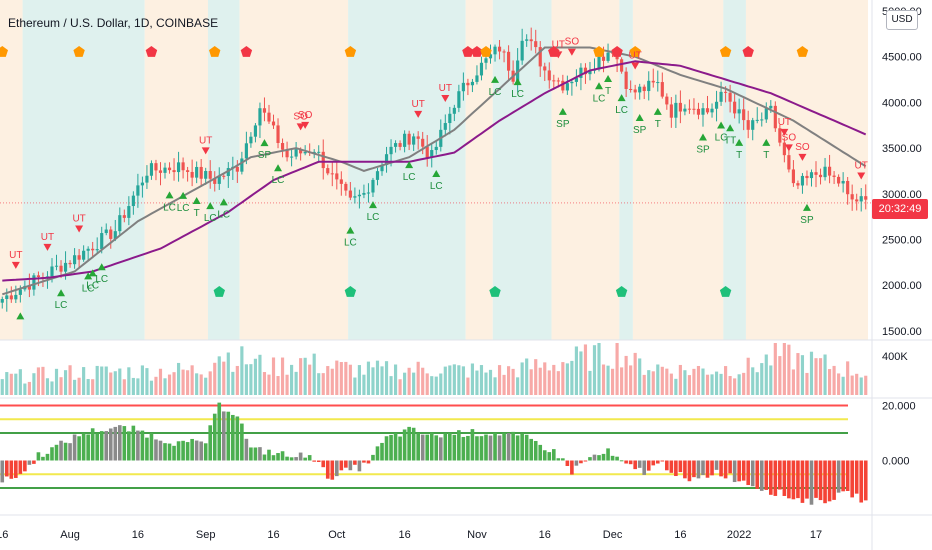 The image size is (932, 550). What do you see at coordinates (899, 407) in the screenshot?
I see `oscillator-tick-label: 20.000` at bounding box center [899, 407].